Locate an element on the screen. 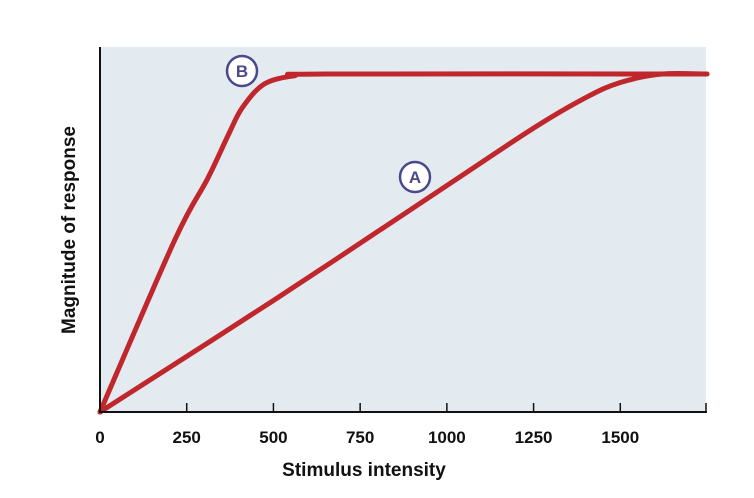 The image size is (754, 498). x-tick-label: 1250 is located at coordinates (534, 437).